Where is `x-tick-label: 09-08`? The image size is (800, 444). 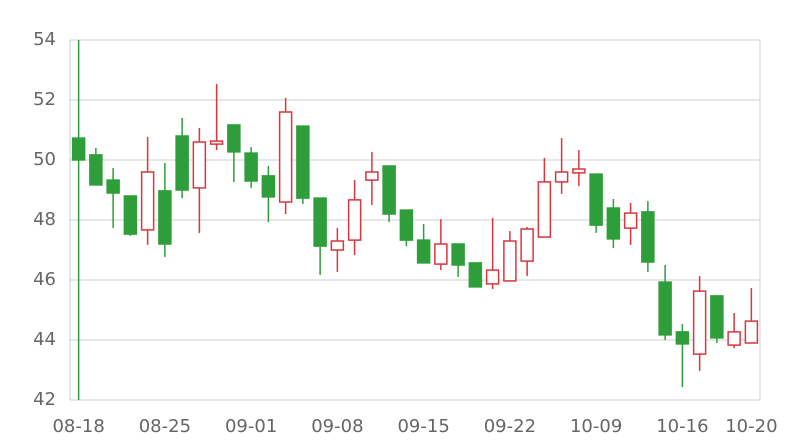
x-tick-label: 09-08 is located at coordinates (337, 426).